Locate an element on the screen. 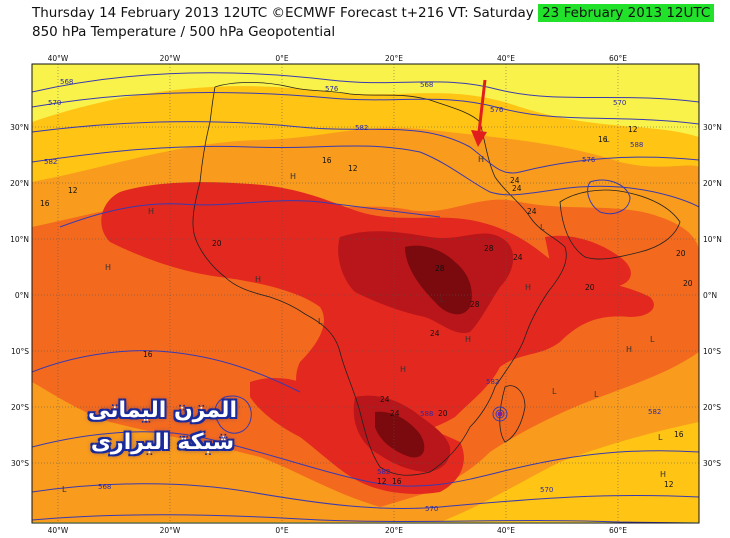 This screenshot has height=538, width=730. annotation-arrow-icon is located at coordinates (479, 113).